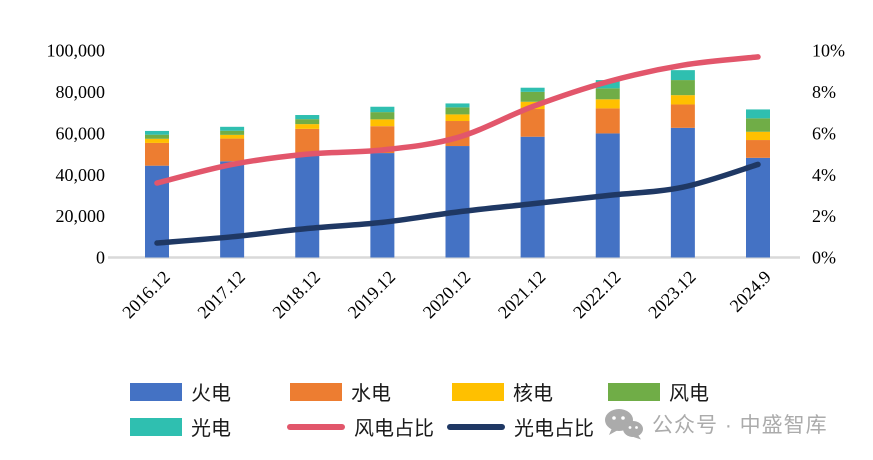 This screenshot has height=460, width=873. I want to click on svg-text: 4%, so click(824, 175).